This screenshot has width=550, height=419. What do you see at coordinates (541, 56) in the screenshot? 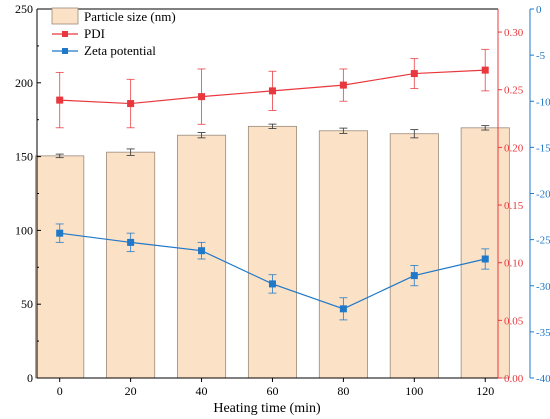
I see `y-zeta-tick-label: -5` at bounding box center [541, 56].